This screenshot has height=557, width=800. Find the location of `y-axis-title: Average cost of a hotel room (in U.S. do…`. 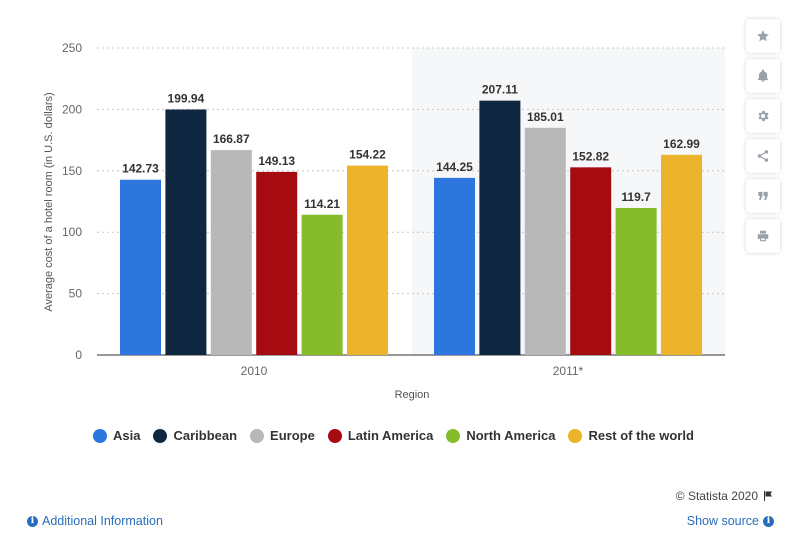

y-axis-title: Average cost of a hotel room (in U.S. do… is located at coordinates (49, 201).